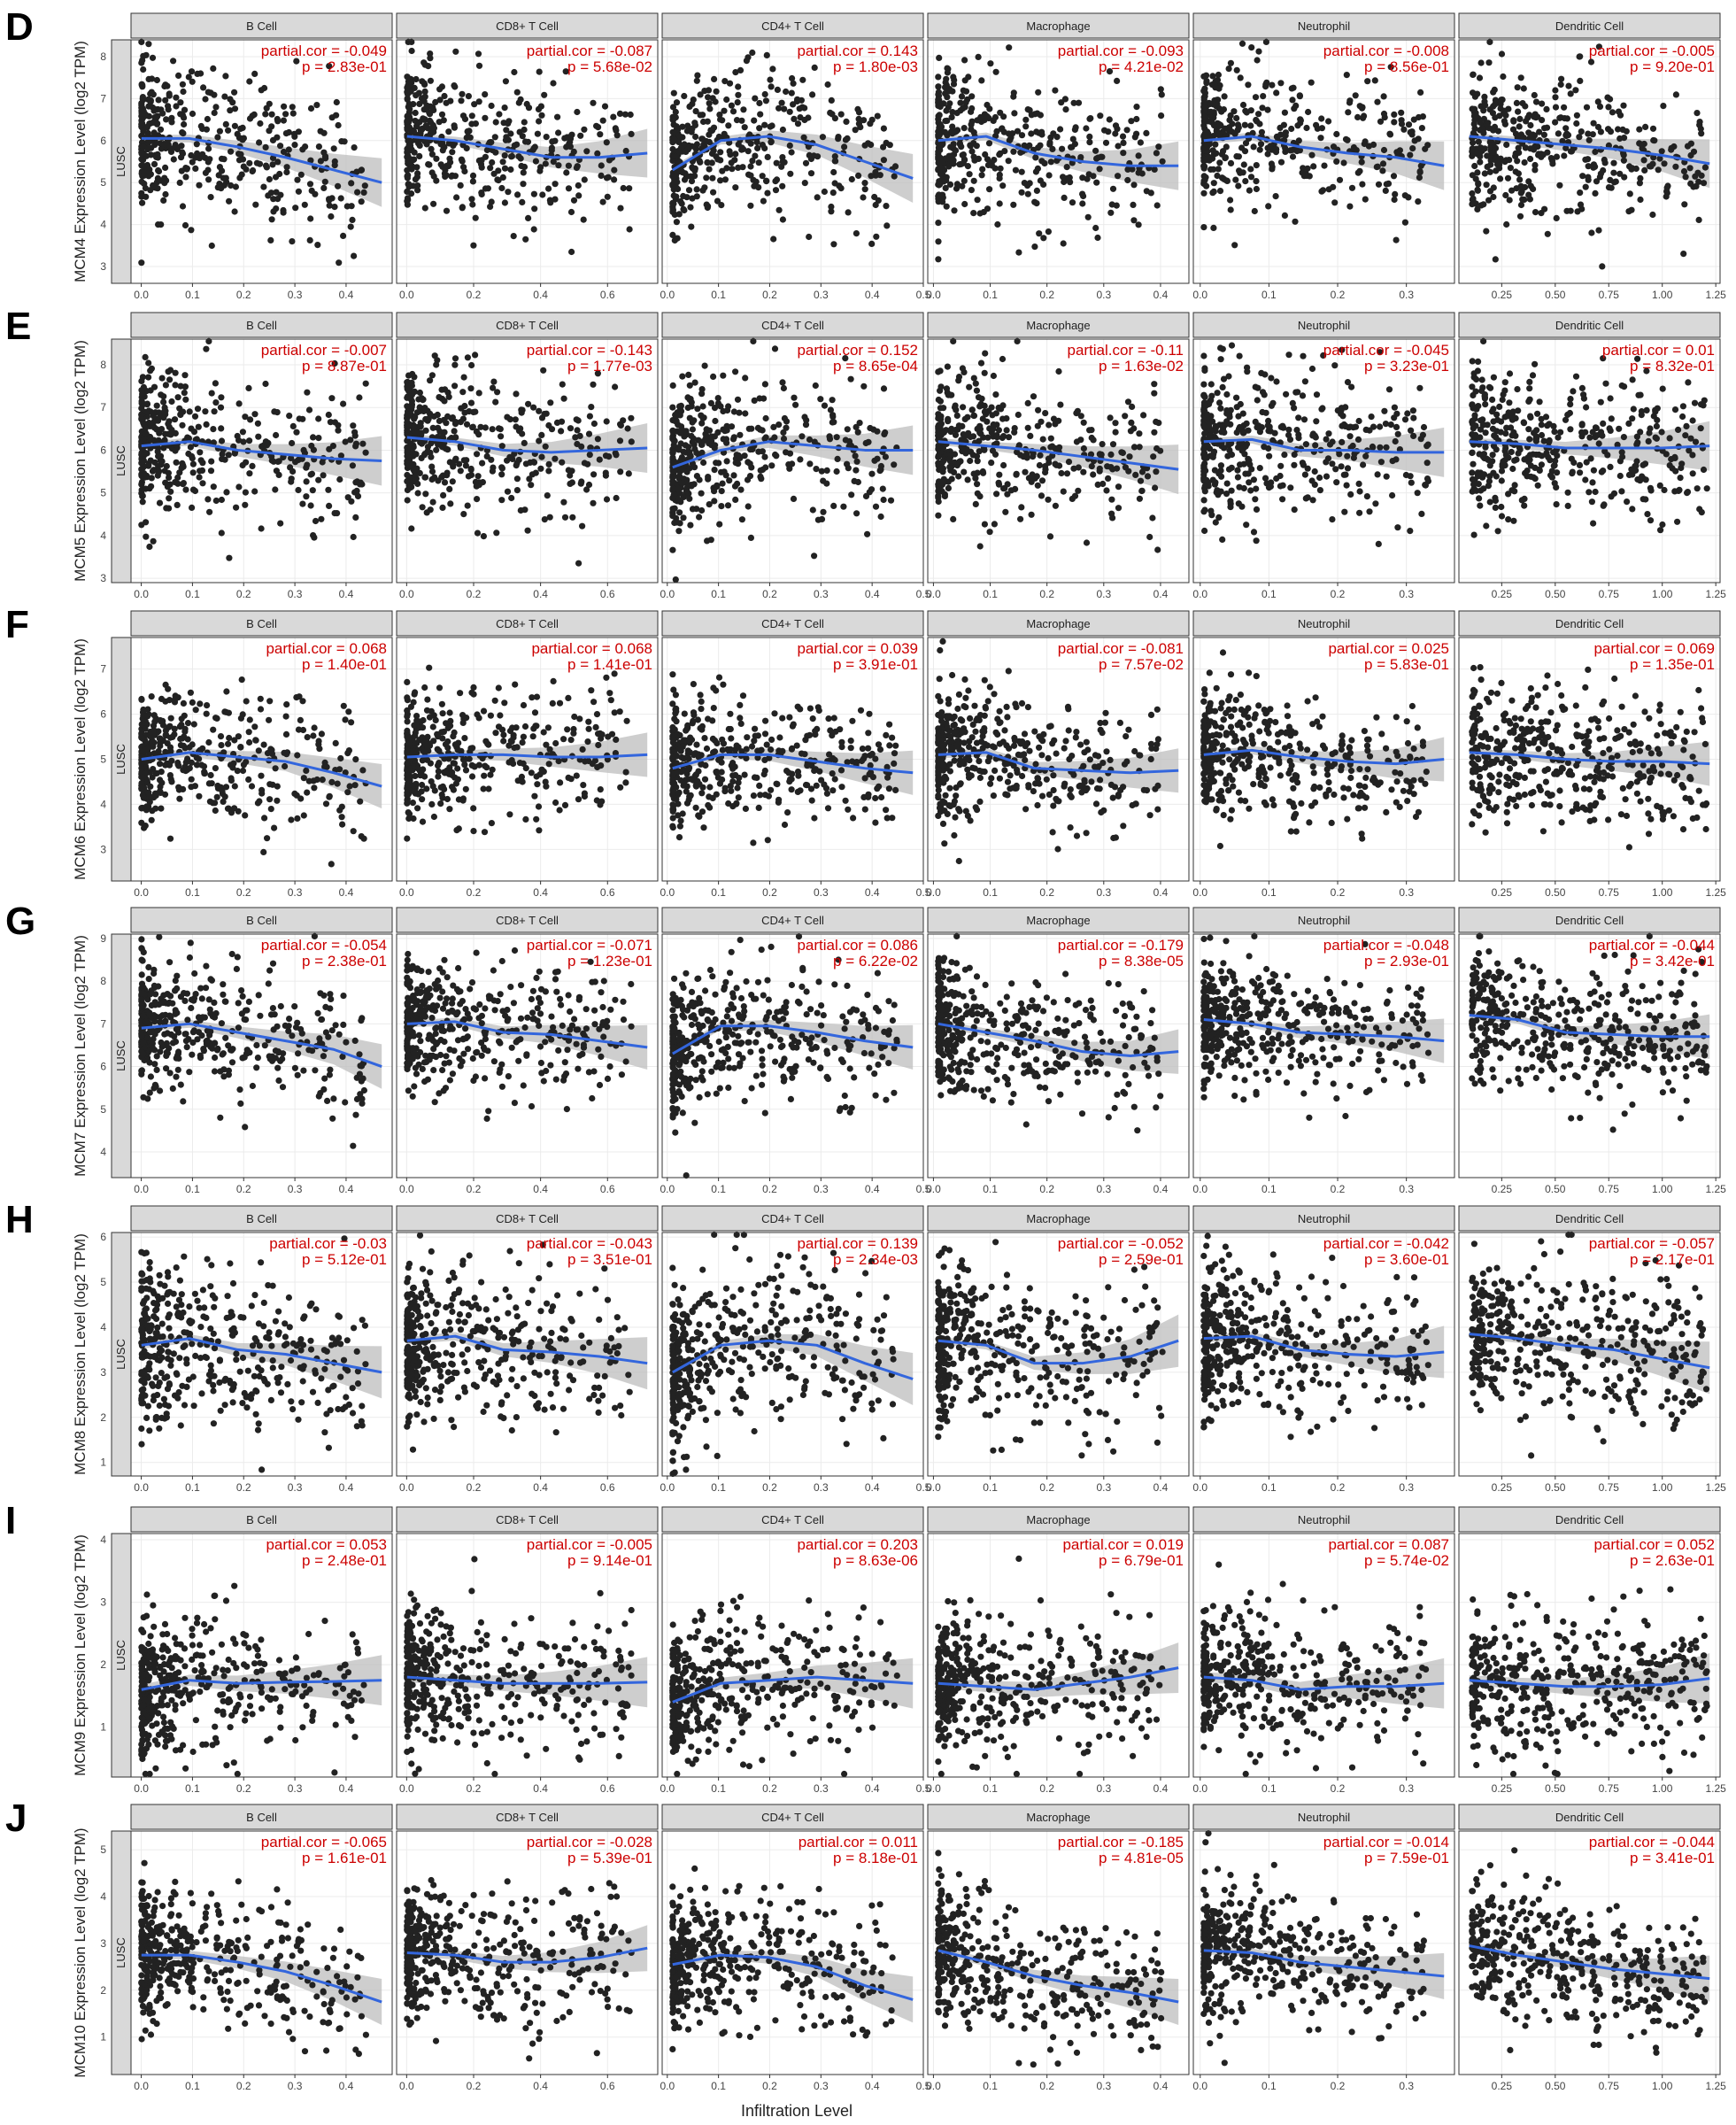 This screenshot has width=1736, height=2125. I want to click on x-tick-label: 0.2, so click(1338, 594).